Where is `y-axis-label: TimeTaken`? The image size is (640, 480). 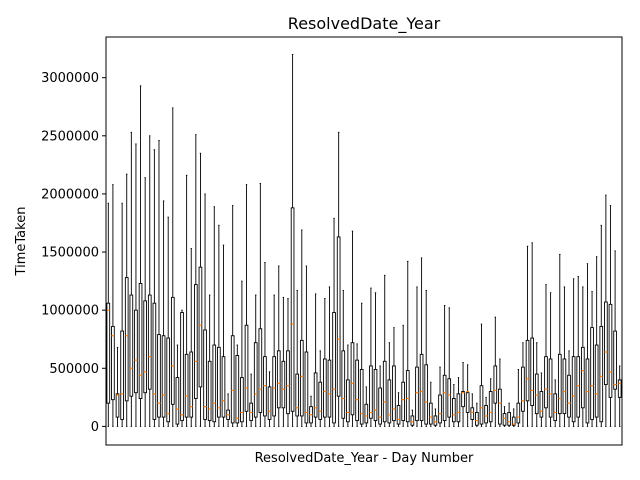 y-axis-label: TimeTaken is located at coordinates (21, 242).